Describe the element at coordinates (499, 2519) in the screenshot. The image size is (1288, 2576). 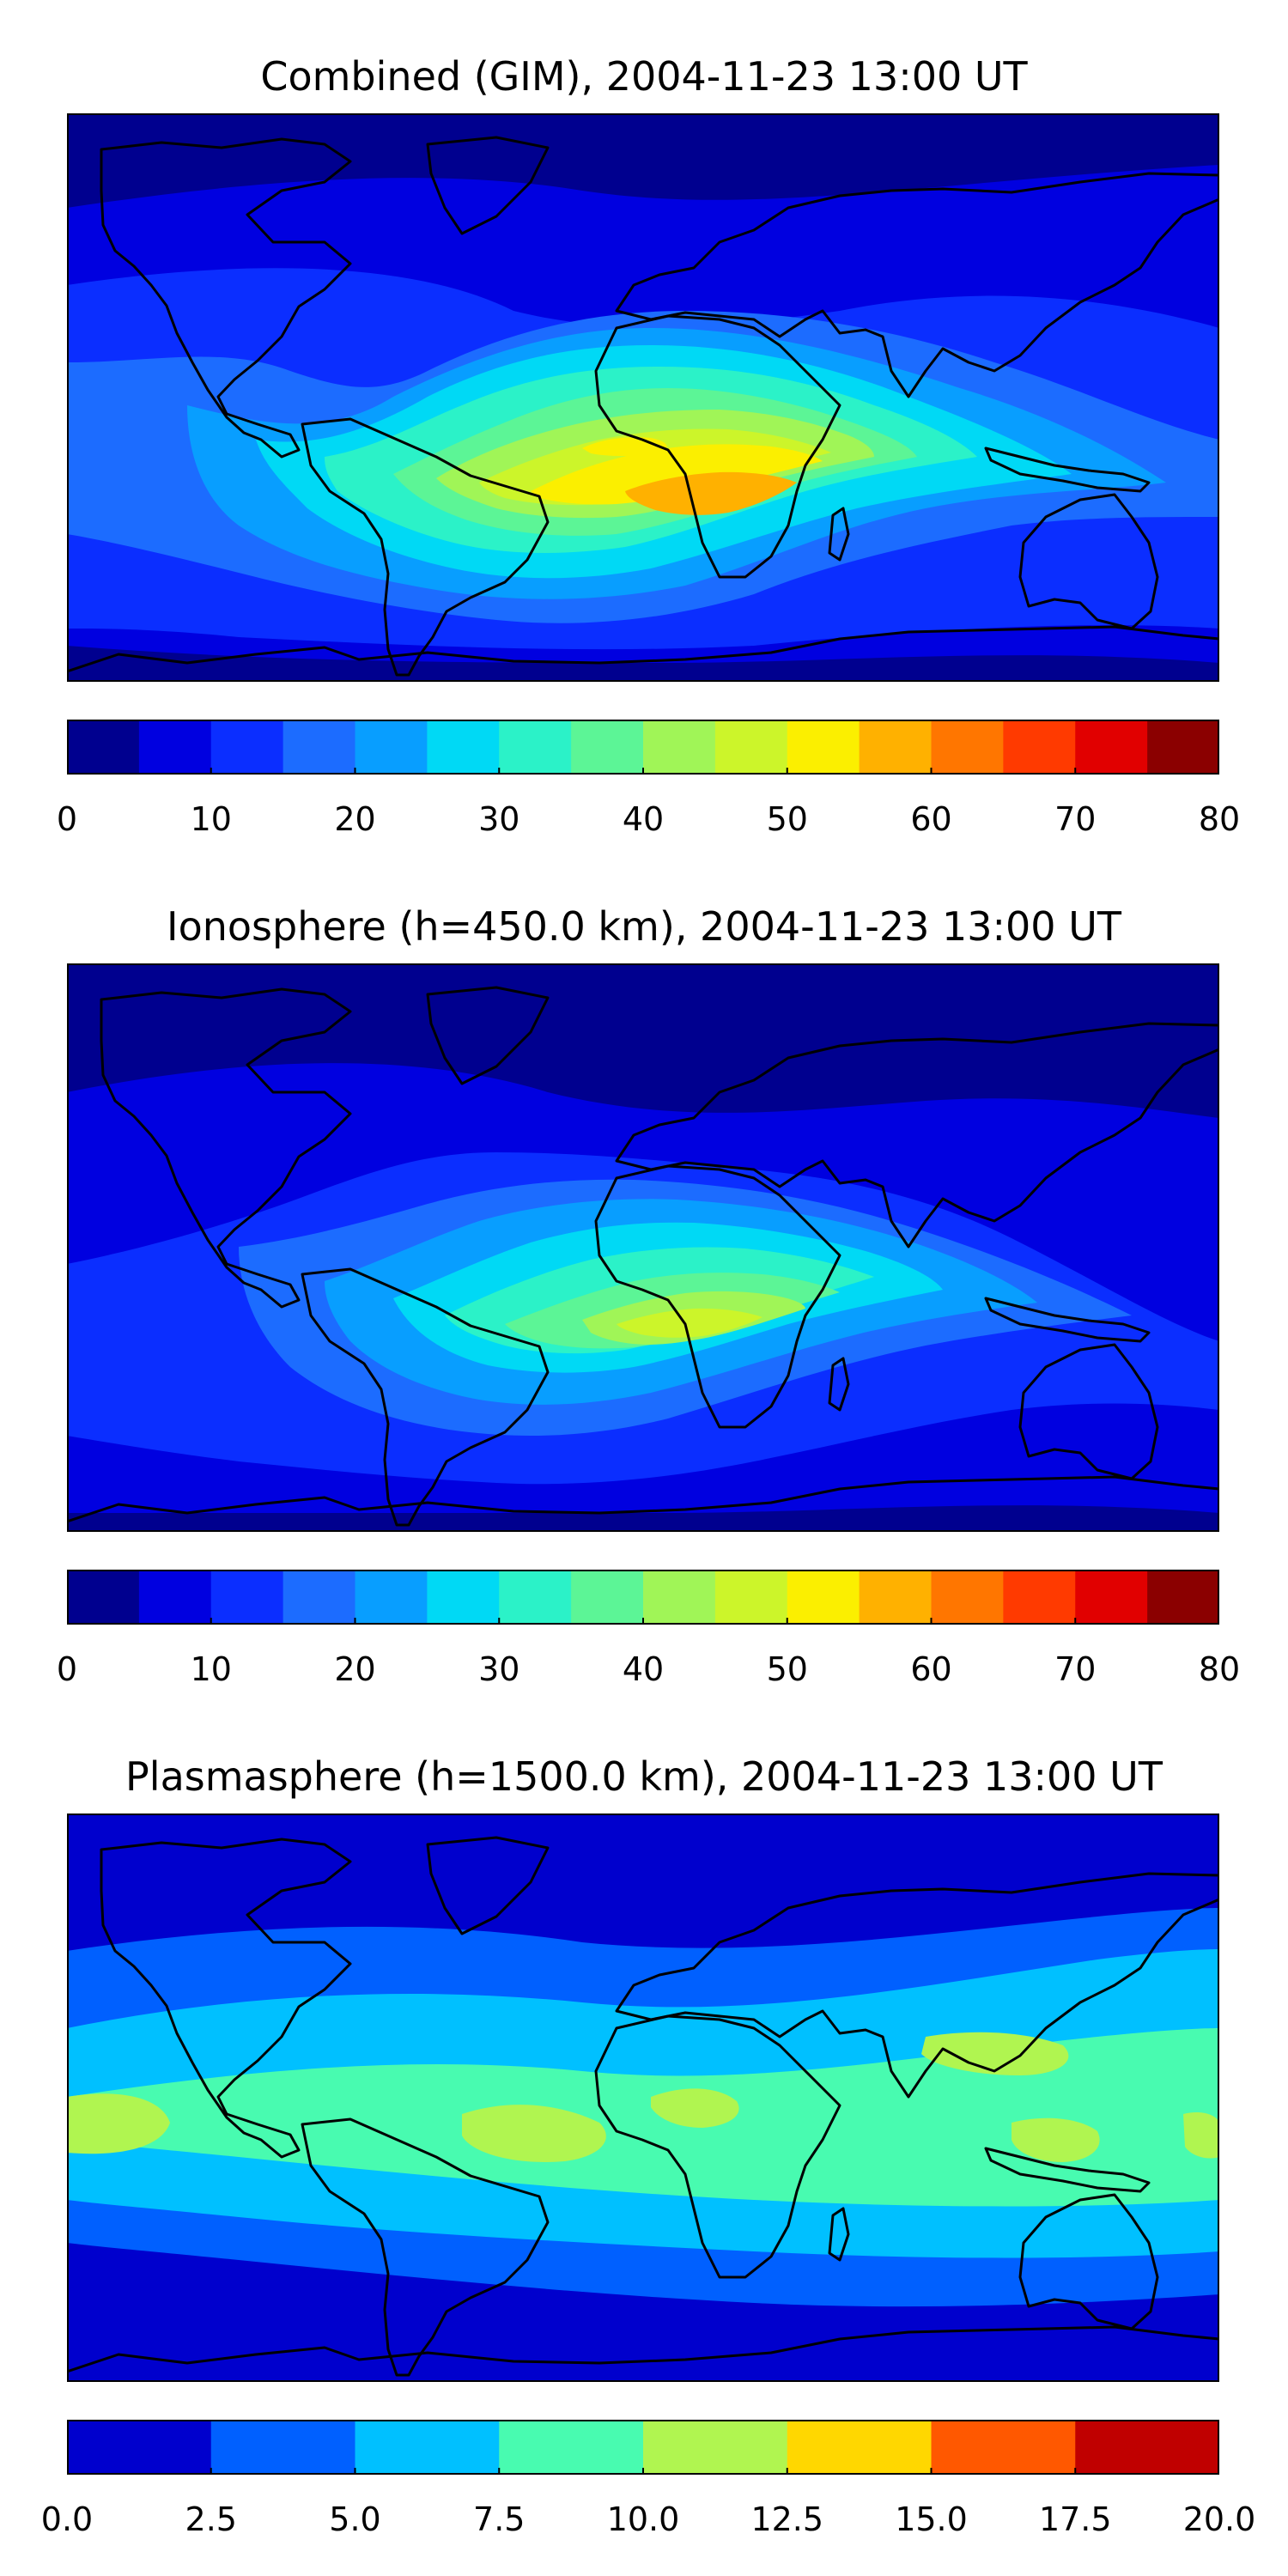
I see `colorbar-tick-label: 7.5` at that location.